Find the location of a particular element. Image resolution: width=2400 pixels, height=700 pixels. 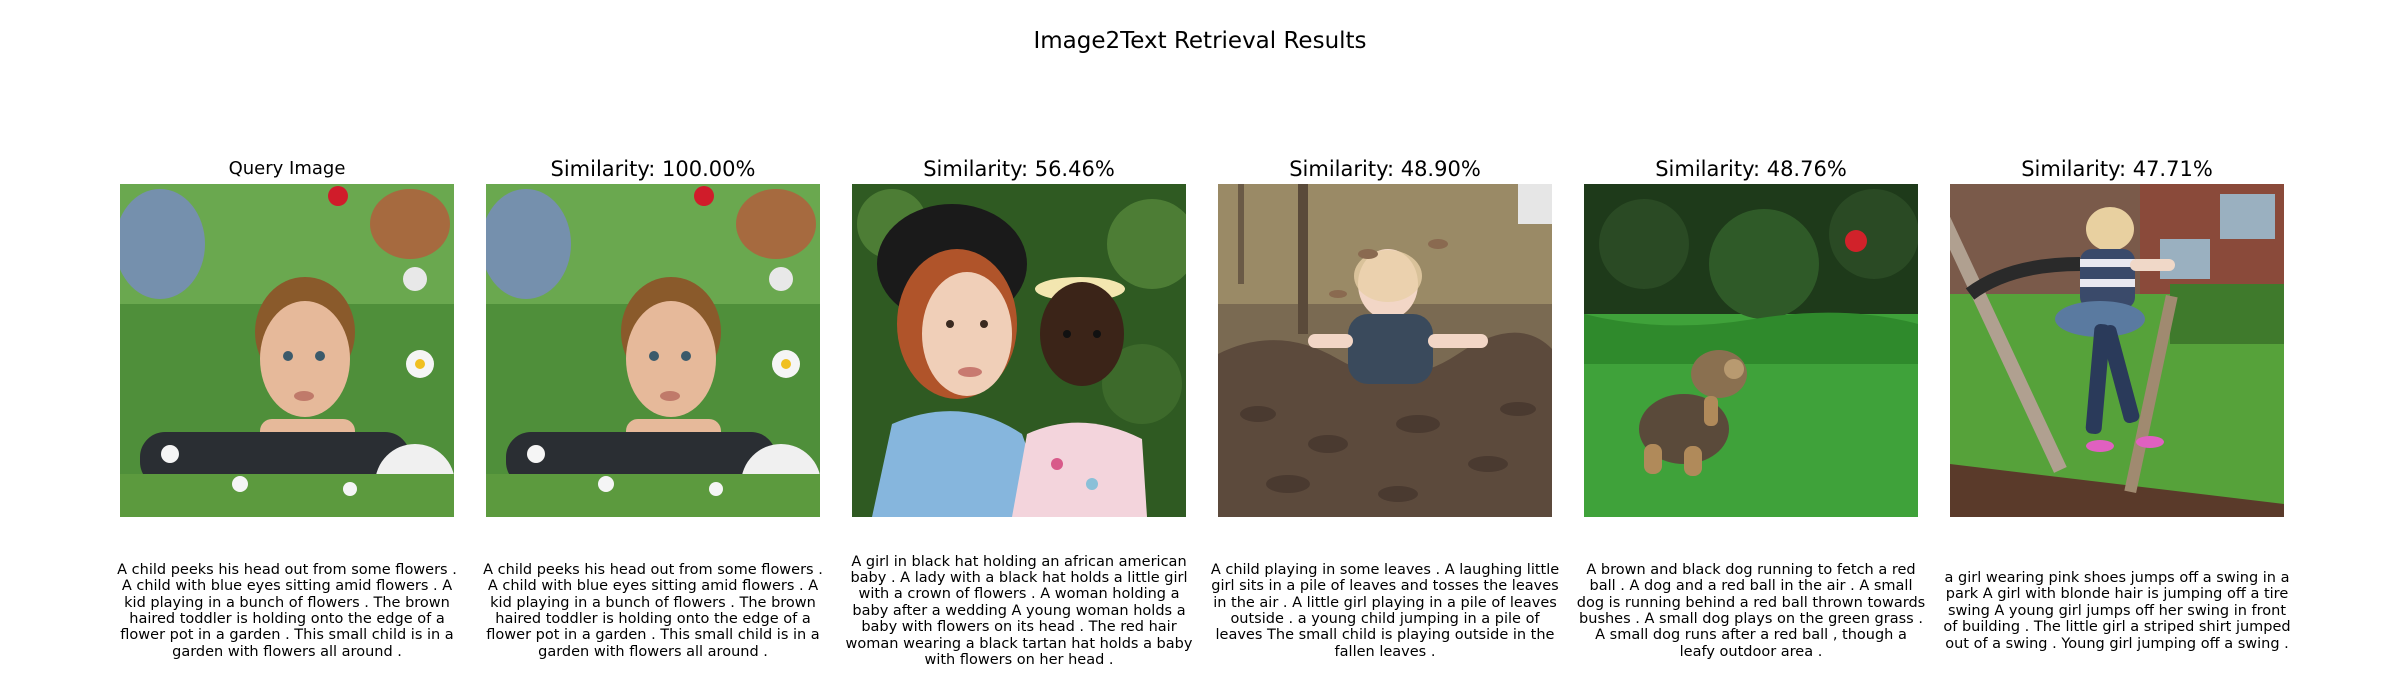

child-in-leaves-photo is located at coordinates (1385, 350).